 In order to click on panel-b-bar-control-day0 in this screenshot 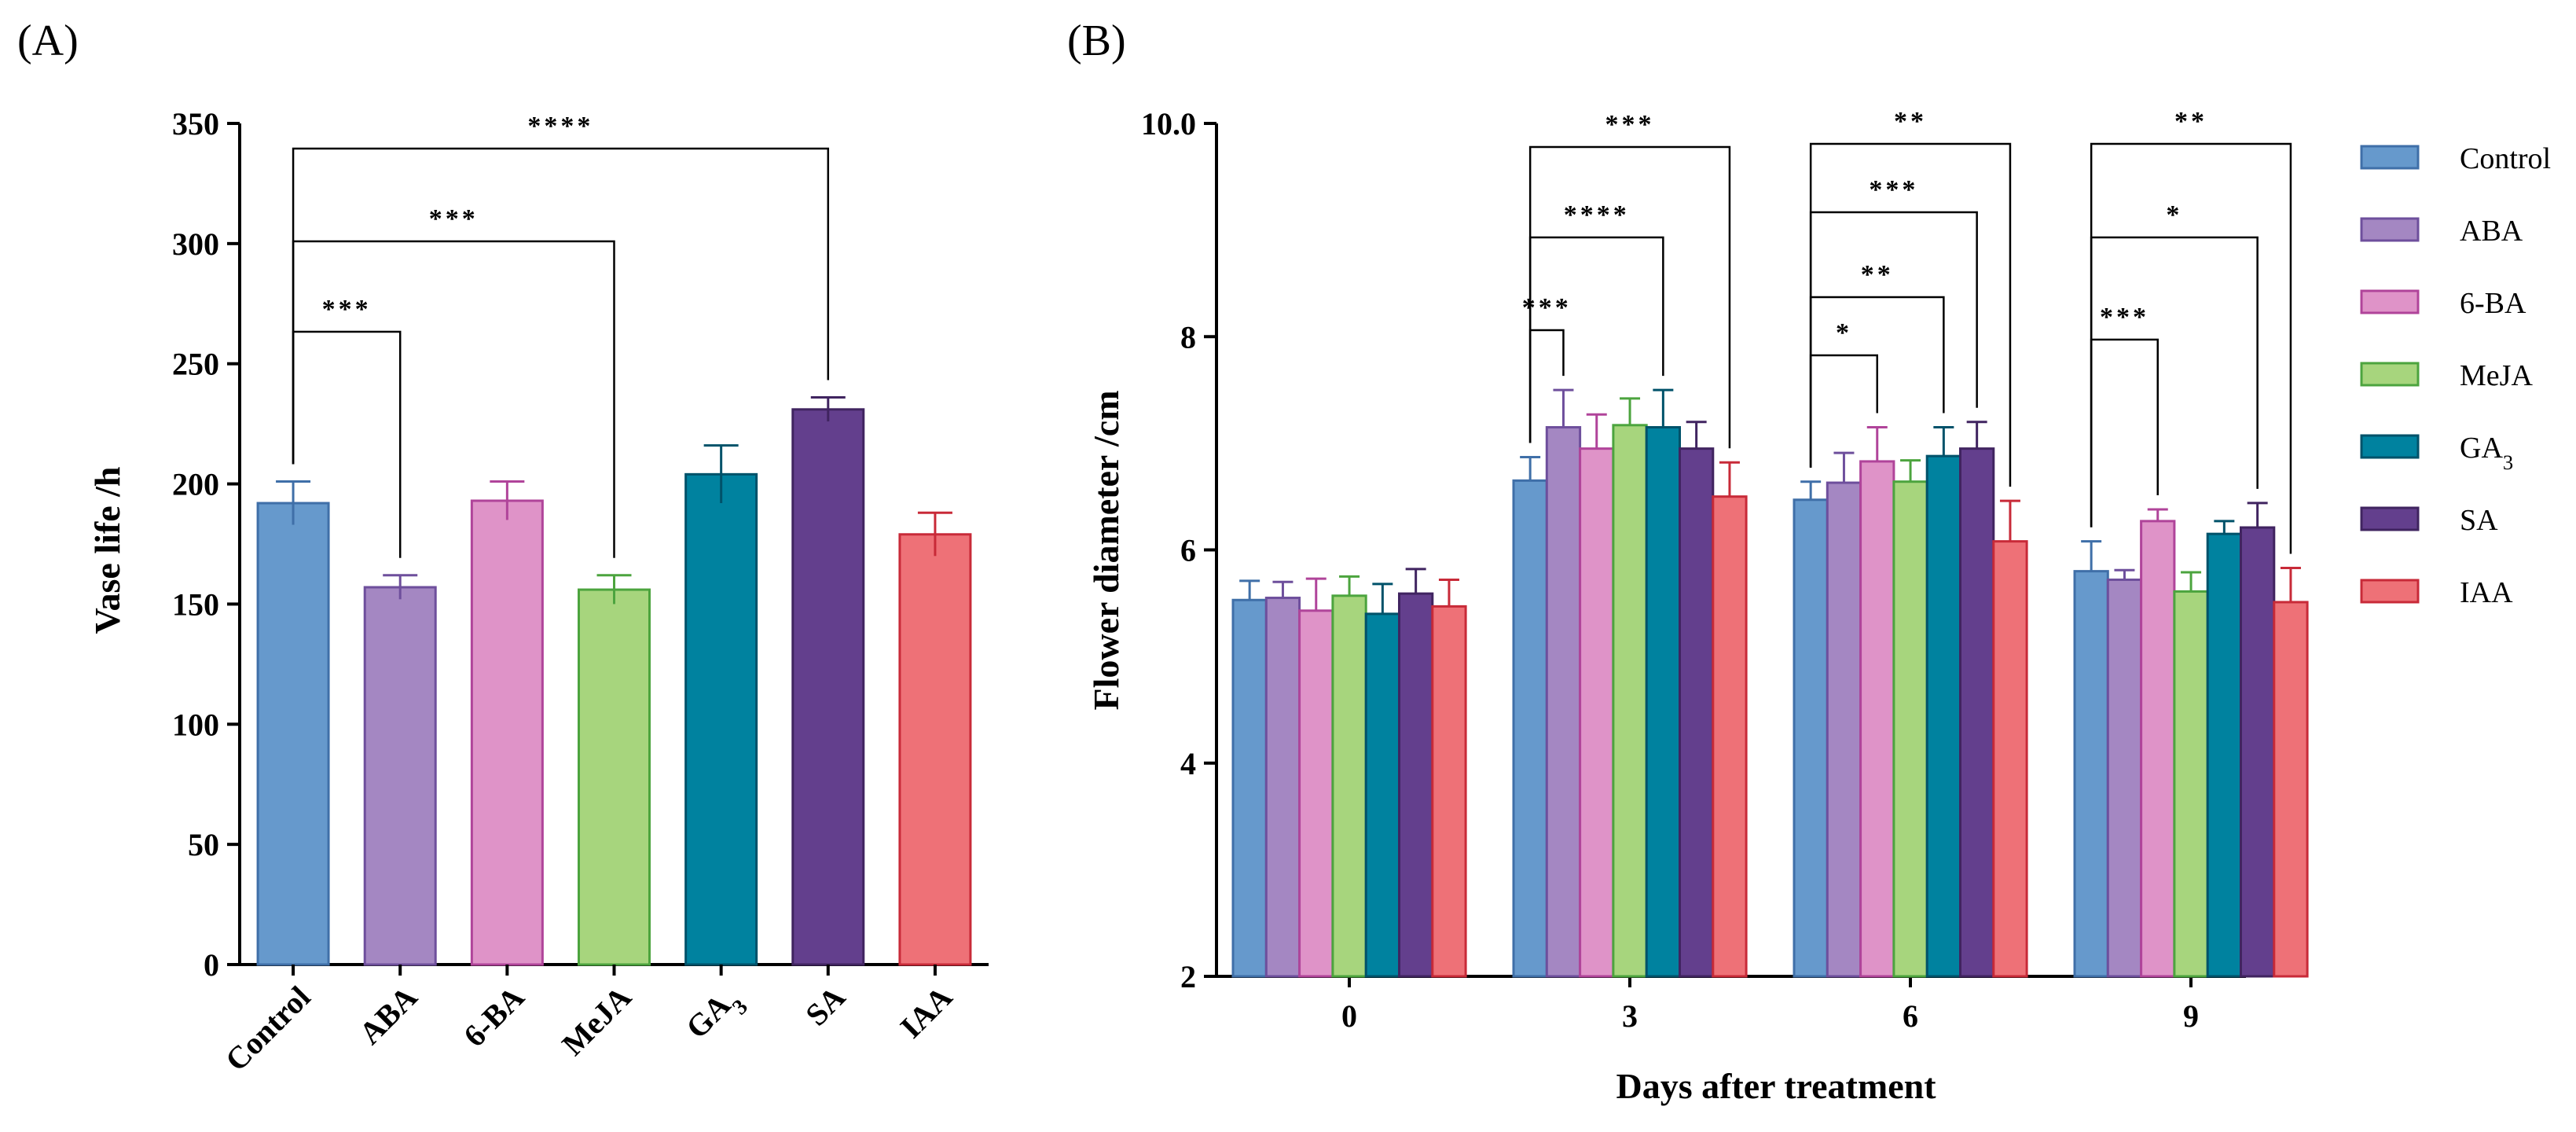, I will do `click(1249, 788)`.